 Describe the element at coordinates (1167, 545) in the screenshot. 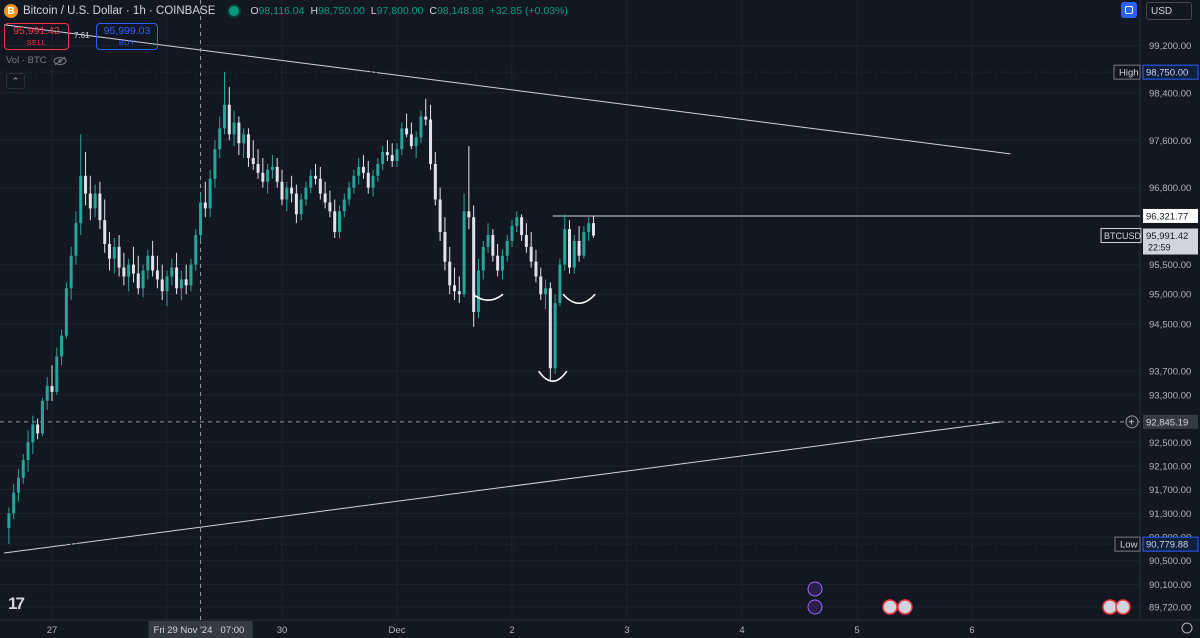

I see `low-value: 90,779.88` at that location.